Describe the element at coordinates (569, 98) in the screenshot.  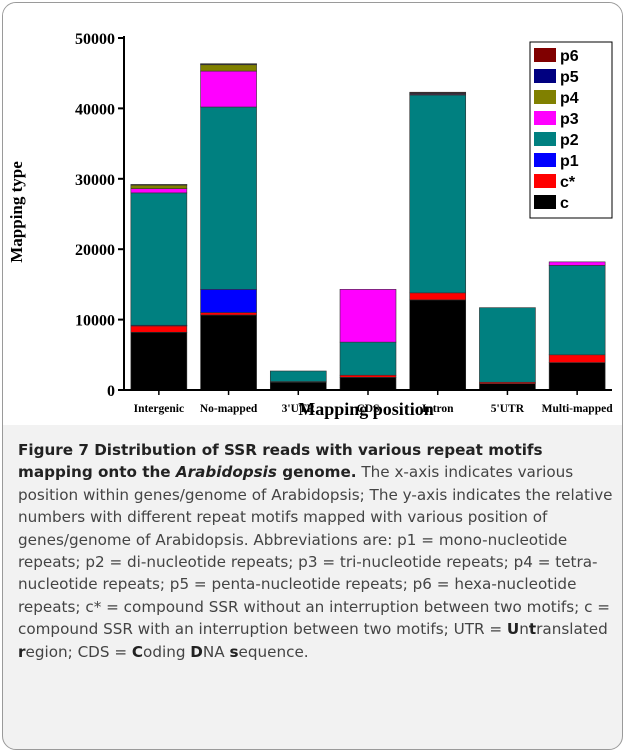
I see `legend-label: p4` at that location.